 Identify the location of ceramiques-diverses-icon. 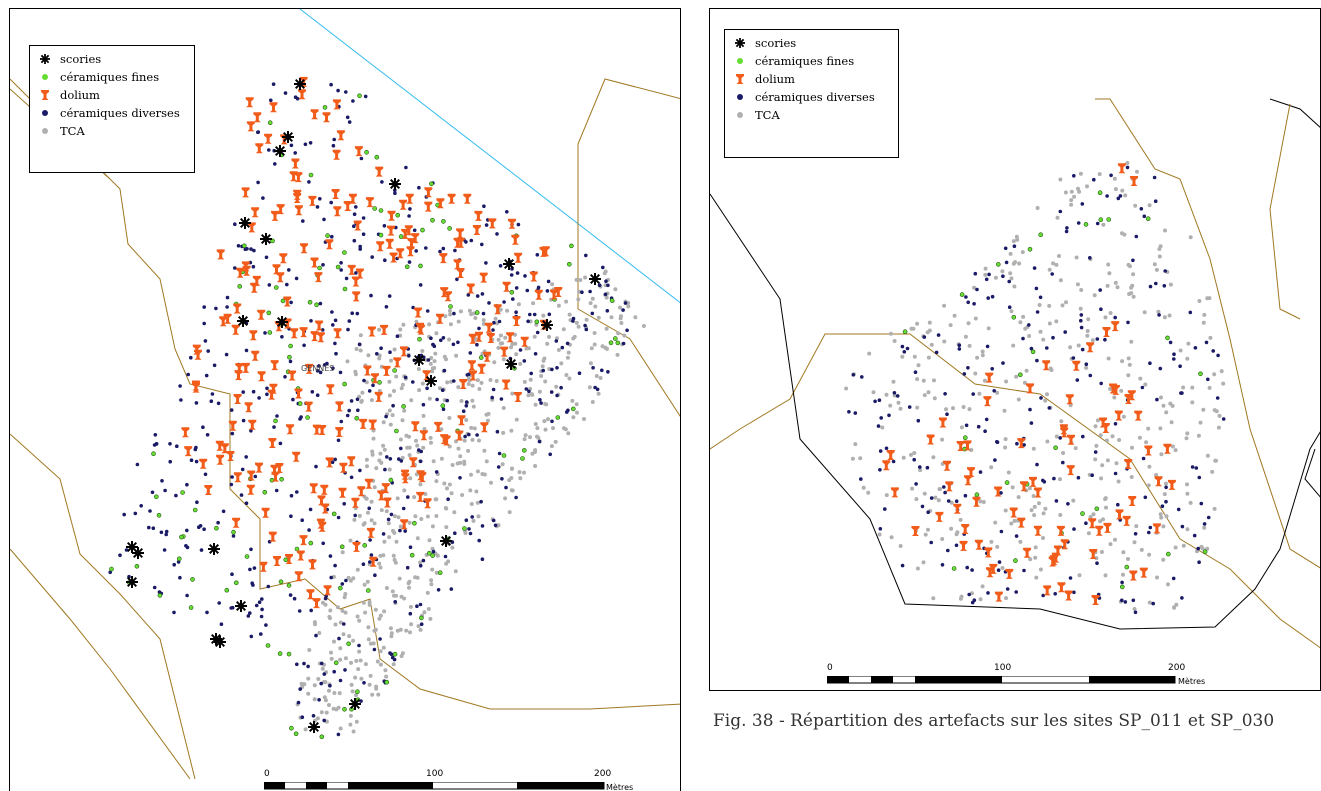
(45, 113).